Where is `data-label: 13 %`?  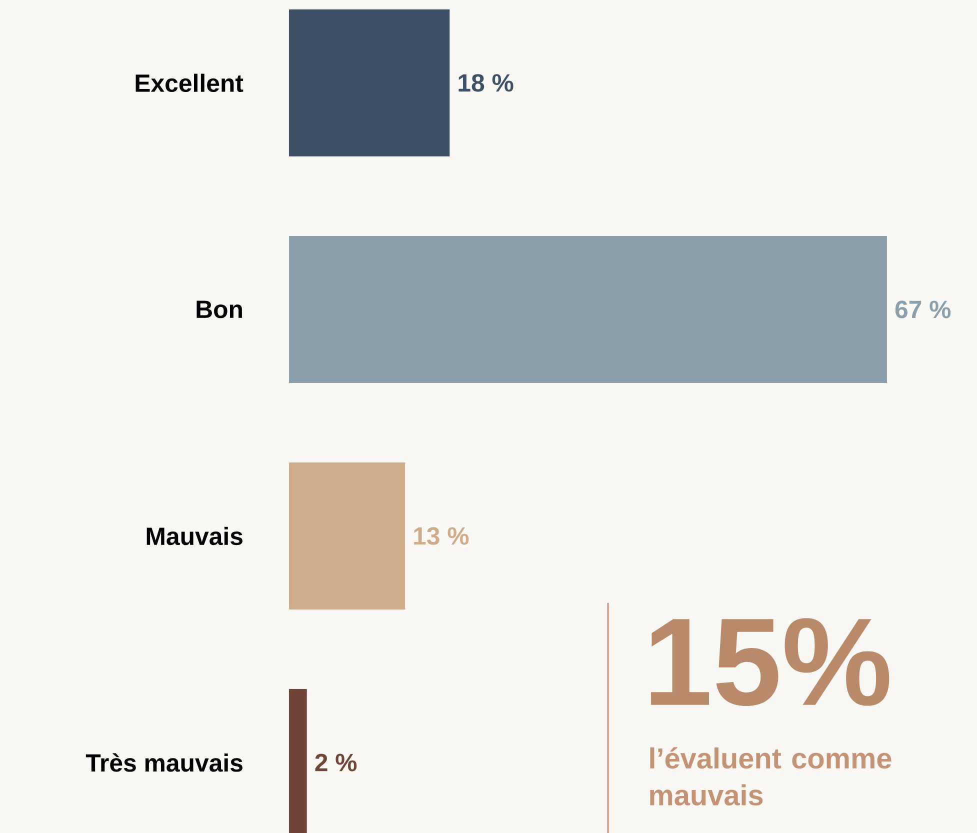
data-label: 13 % is located at coordinates (441, 536).